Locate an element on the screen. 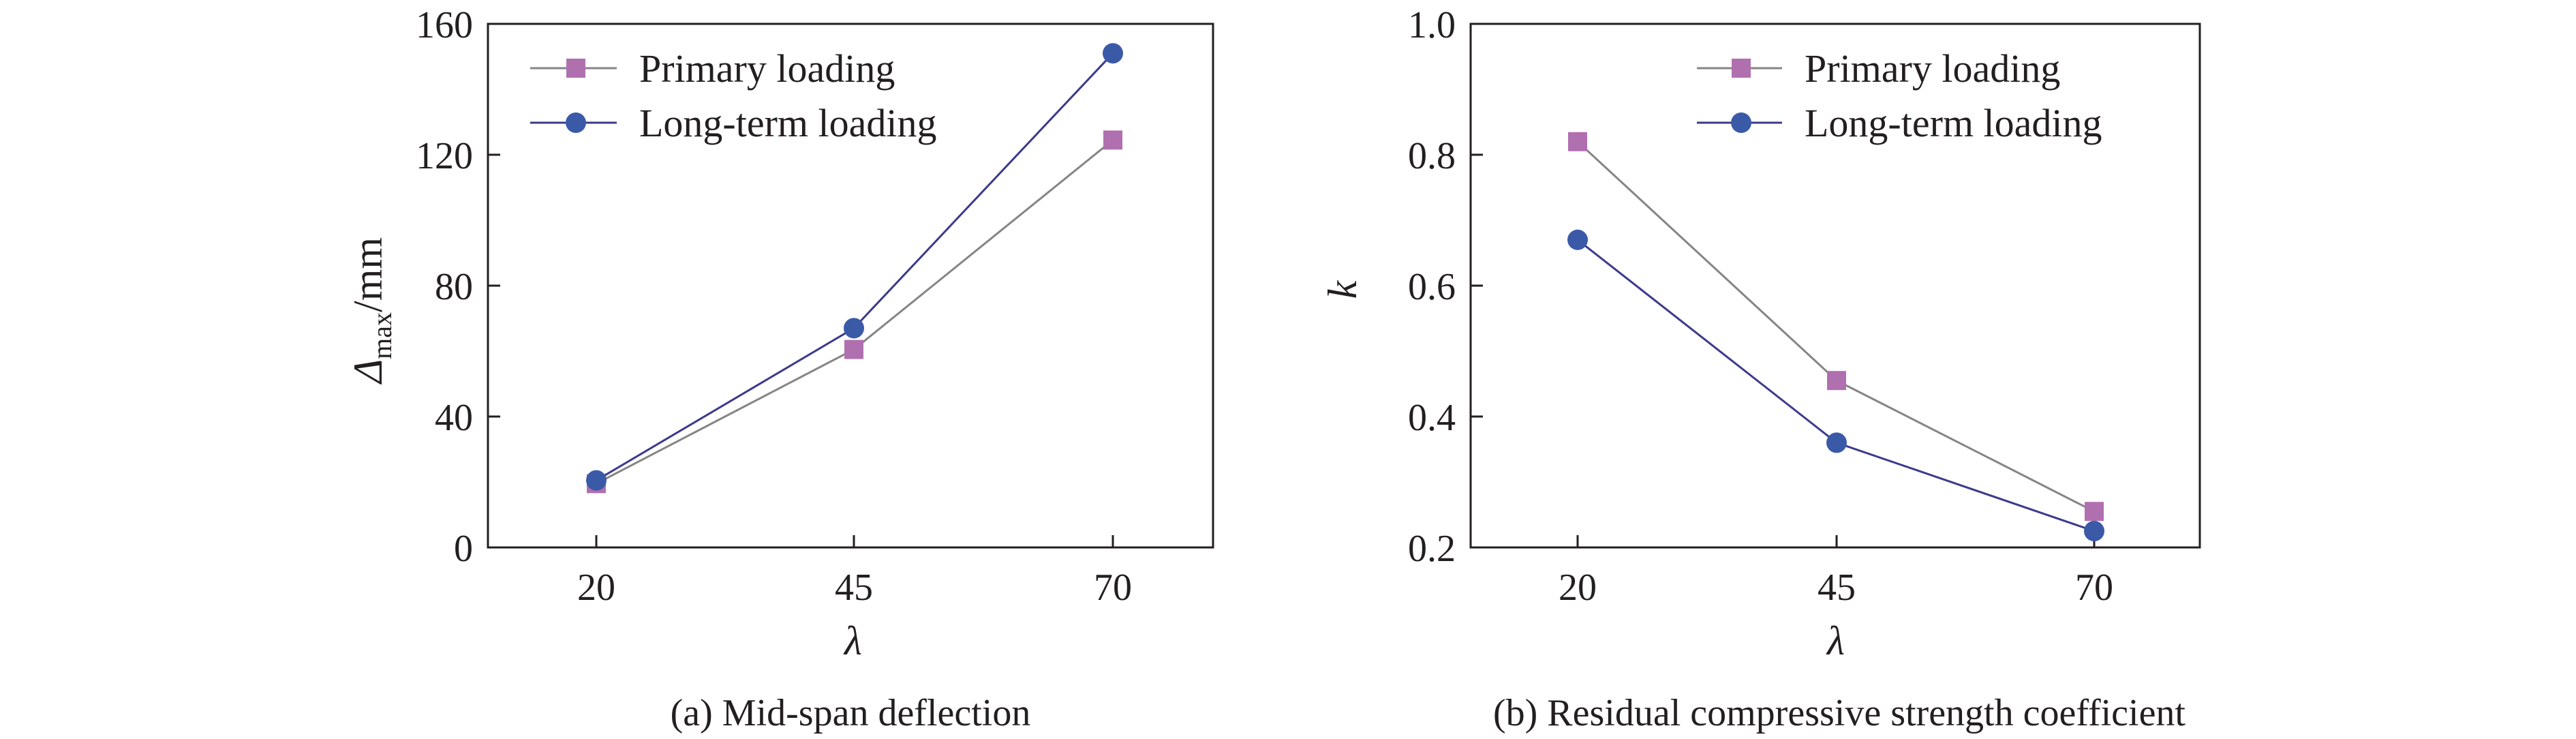 This screenshot has height=739, width=2576. y-tick-label: 80 is located at coordinates (454, 287).